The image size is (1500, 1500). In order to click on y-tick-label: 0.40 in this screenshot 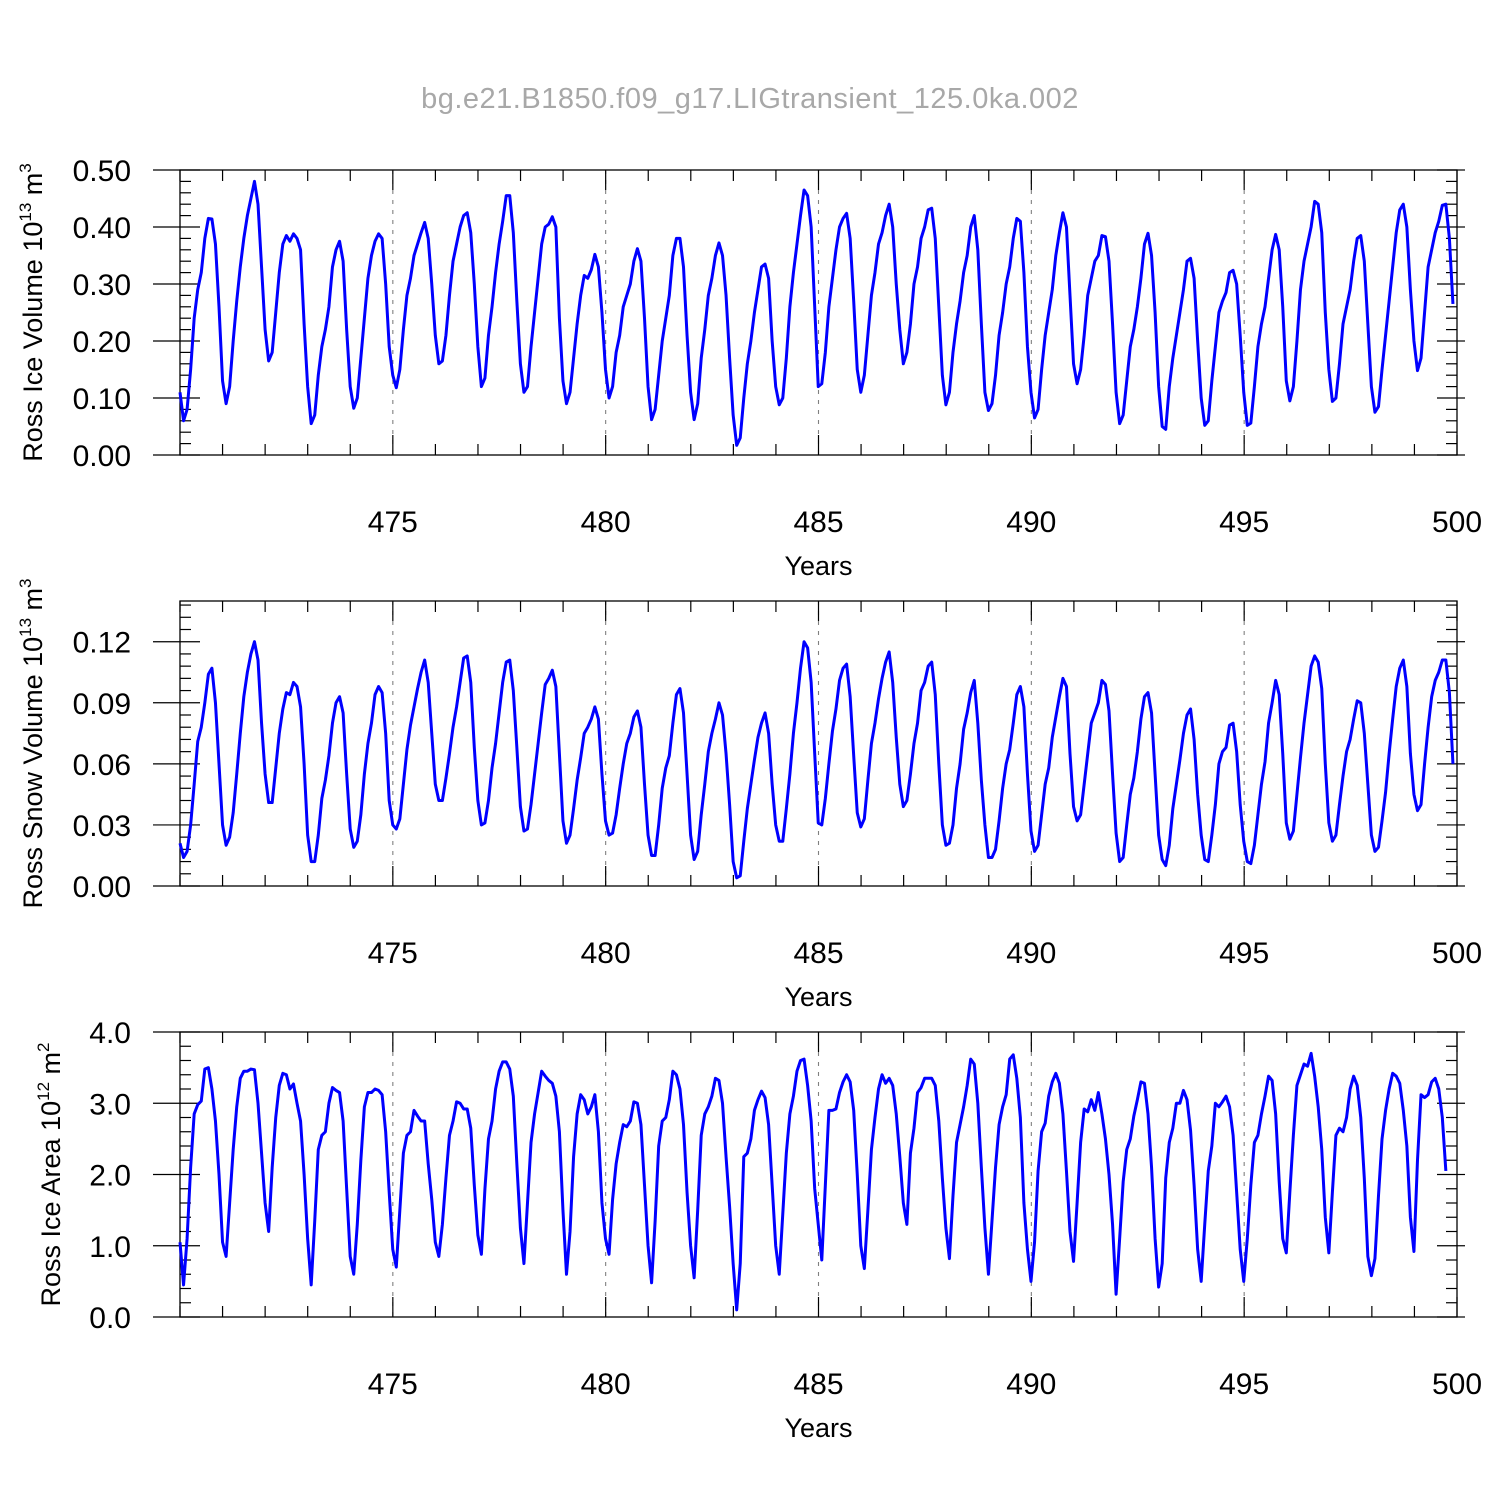, I will do `click(102, 228)`.